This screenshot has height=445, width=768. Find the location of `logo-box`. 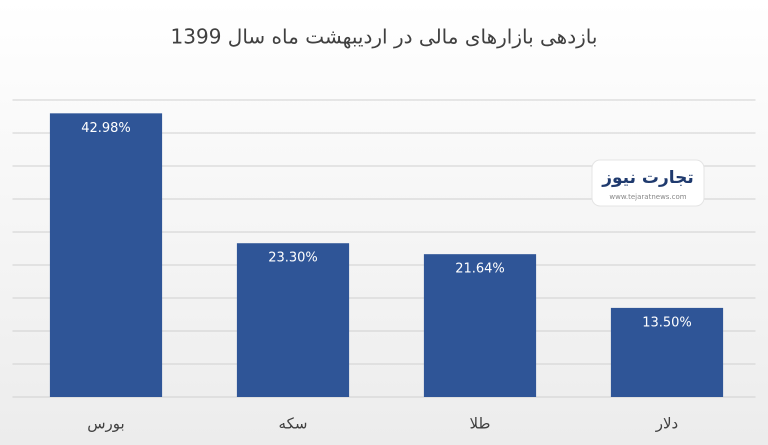

logo-box is located at coordinates (648, 183).